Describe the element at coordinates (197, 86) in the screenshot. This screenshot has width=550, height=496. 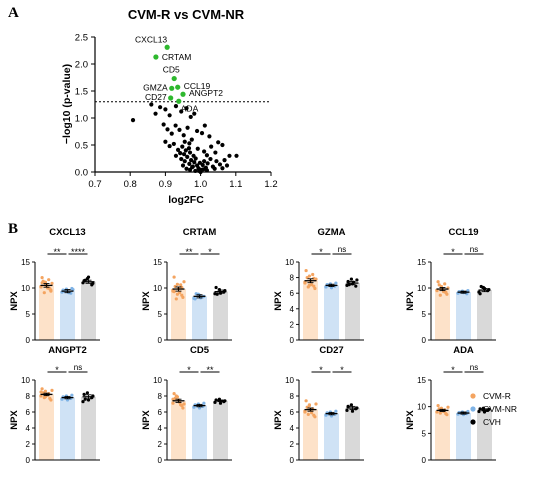
I see `volcano-point-label: CCL19` at that location.